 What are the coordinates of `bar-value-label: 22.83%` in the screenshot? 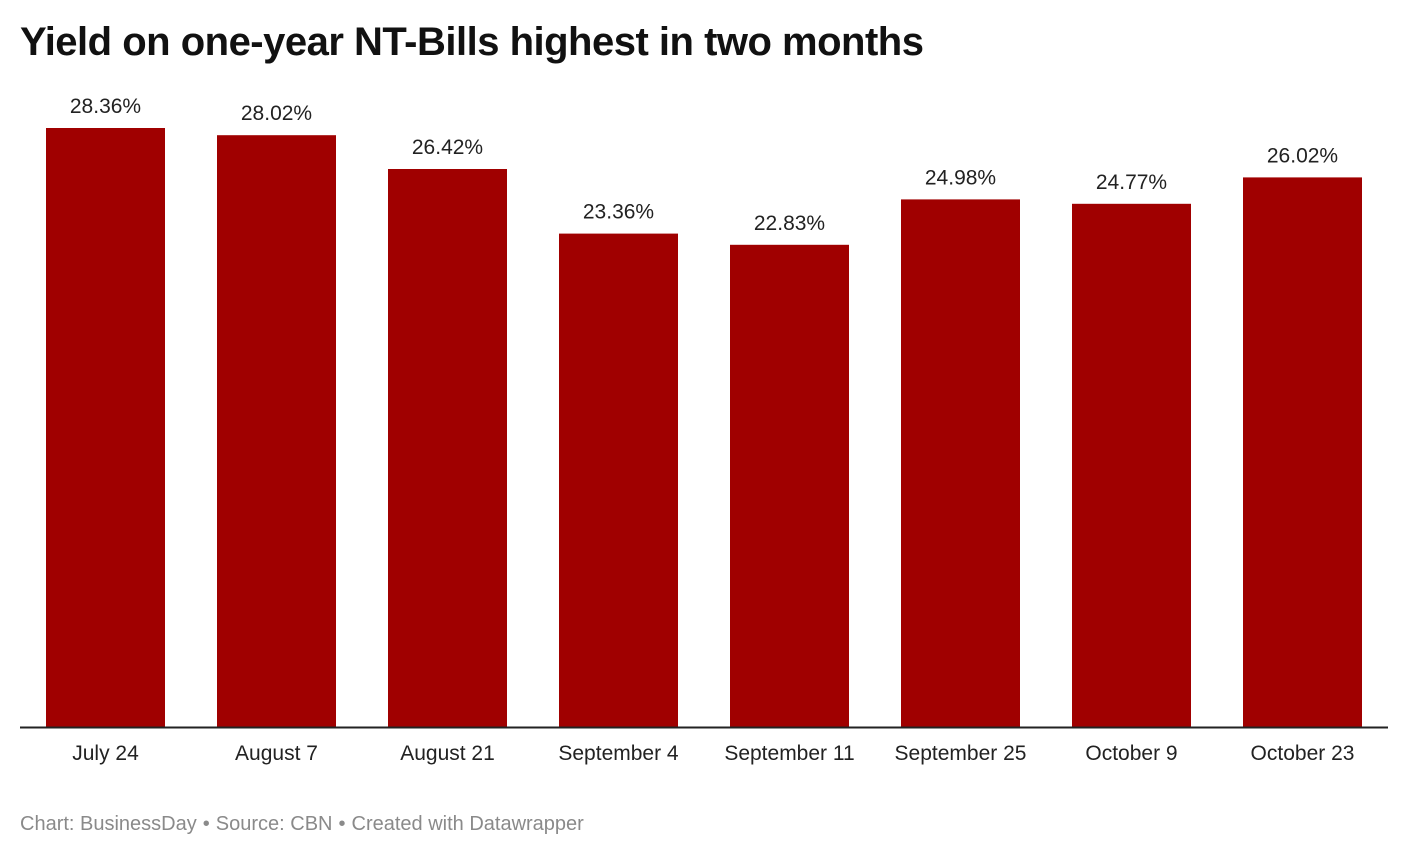 It's located at (789, 223).